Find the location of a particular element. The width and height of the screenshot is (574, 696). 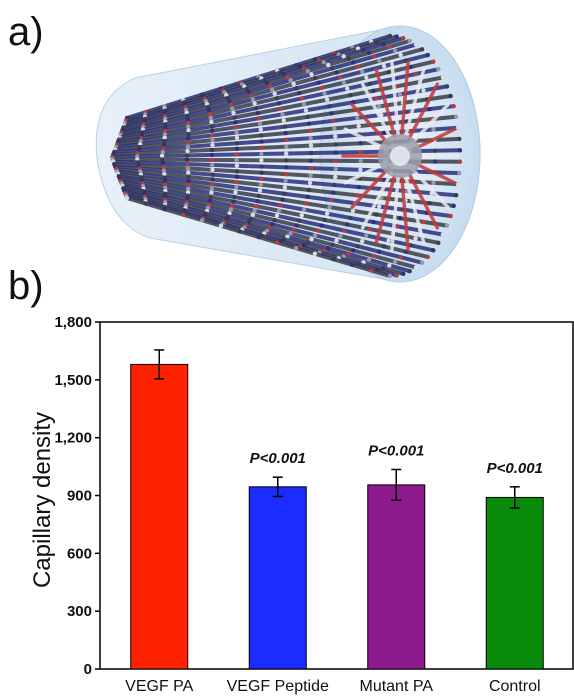

significance-label: P<0.001 is located at coordinates (278, 458).